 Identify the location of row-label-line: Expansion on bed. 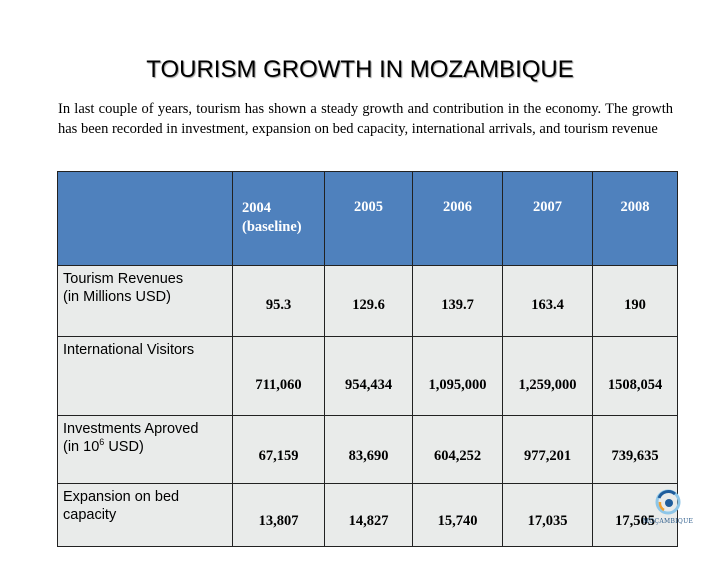
(121, 497).